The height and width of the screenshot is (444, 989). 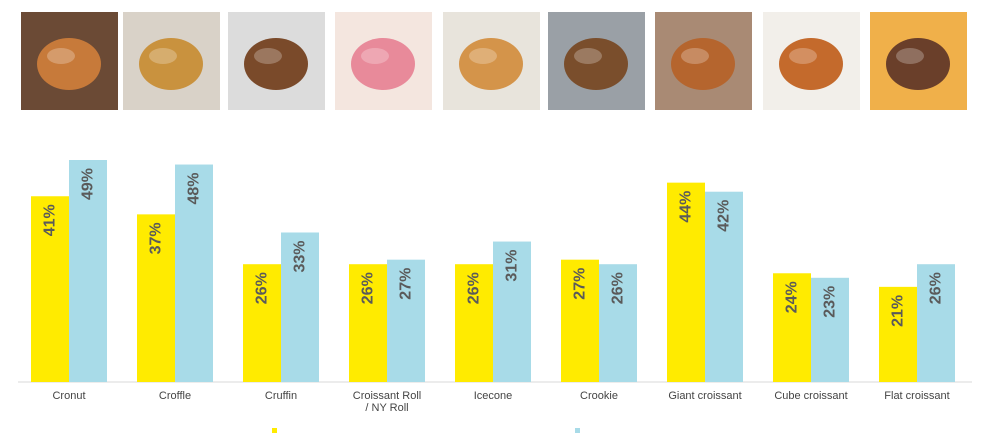 What do you see at coordinates (156, 238) in the screenshot?
I see `value-label-s1-1: 37%` at bounding box center [156, 238].